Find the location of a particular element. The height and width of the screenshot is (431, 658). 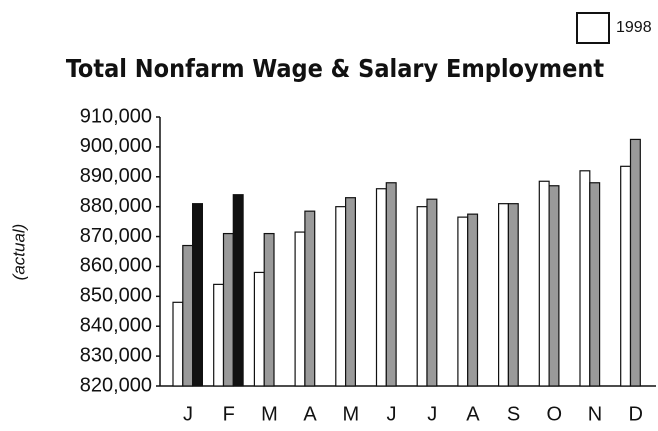

y-tick-label: 880,000 is located at coordinates (116, 206).